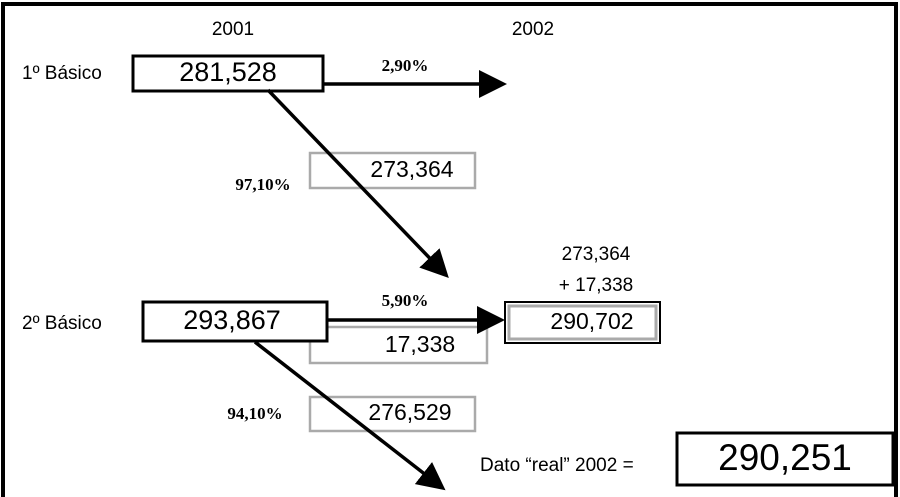  What do you see at coordinates (232, 320) in the screenshot?
I see `value: 293,867` at bounding box center [232, 320].